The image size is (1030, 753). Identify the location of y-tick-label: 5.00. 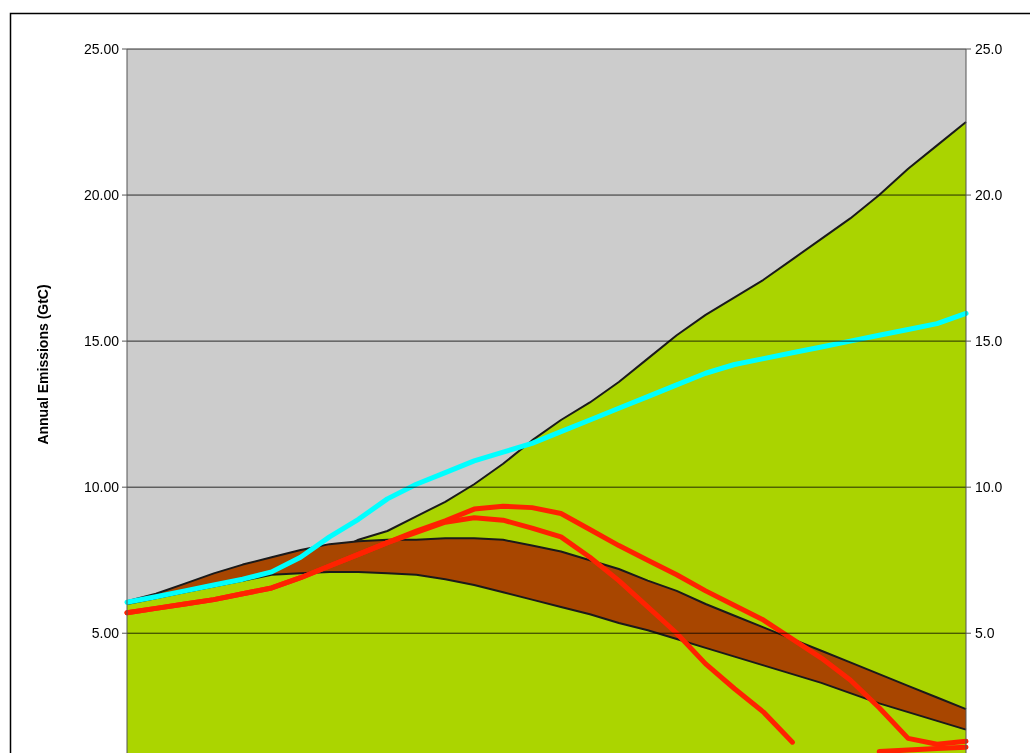
(105, 633).